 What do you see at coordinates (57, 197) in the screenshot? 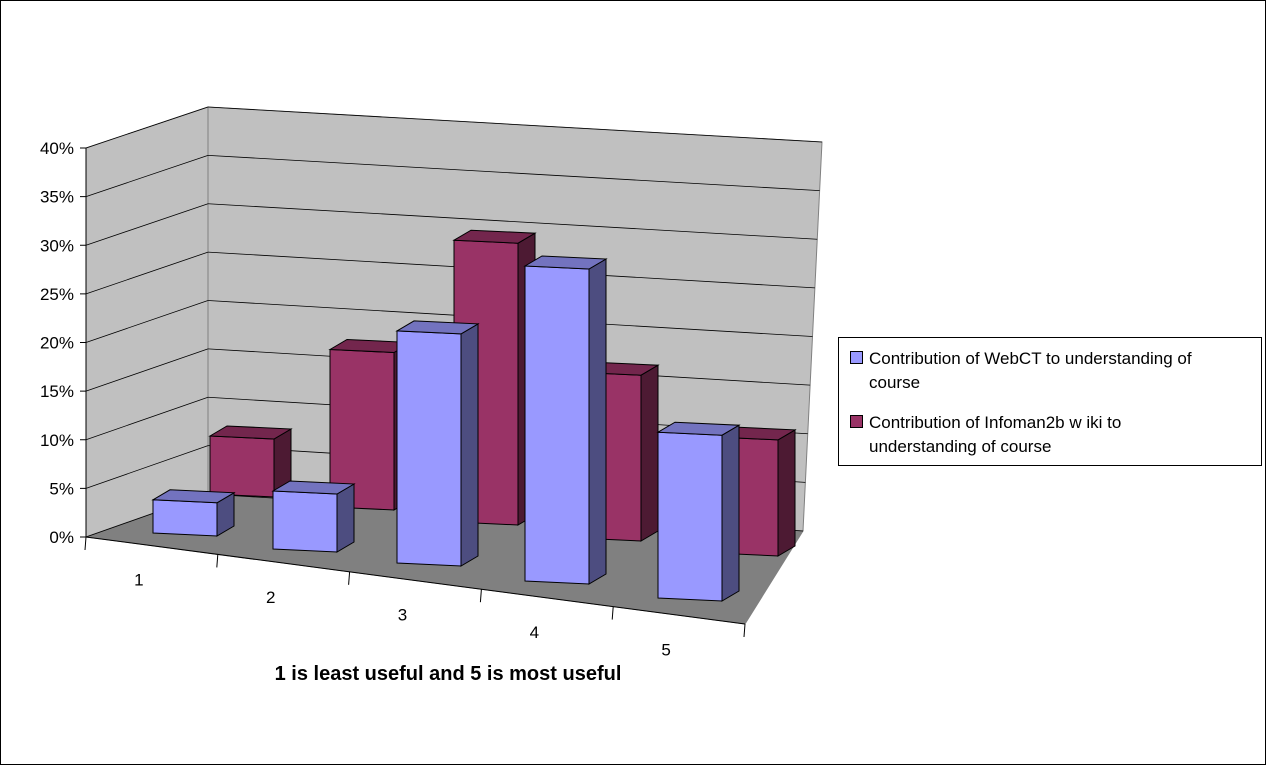
I see `y-tick-label: 35%` at bounding box center [57, 197].